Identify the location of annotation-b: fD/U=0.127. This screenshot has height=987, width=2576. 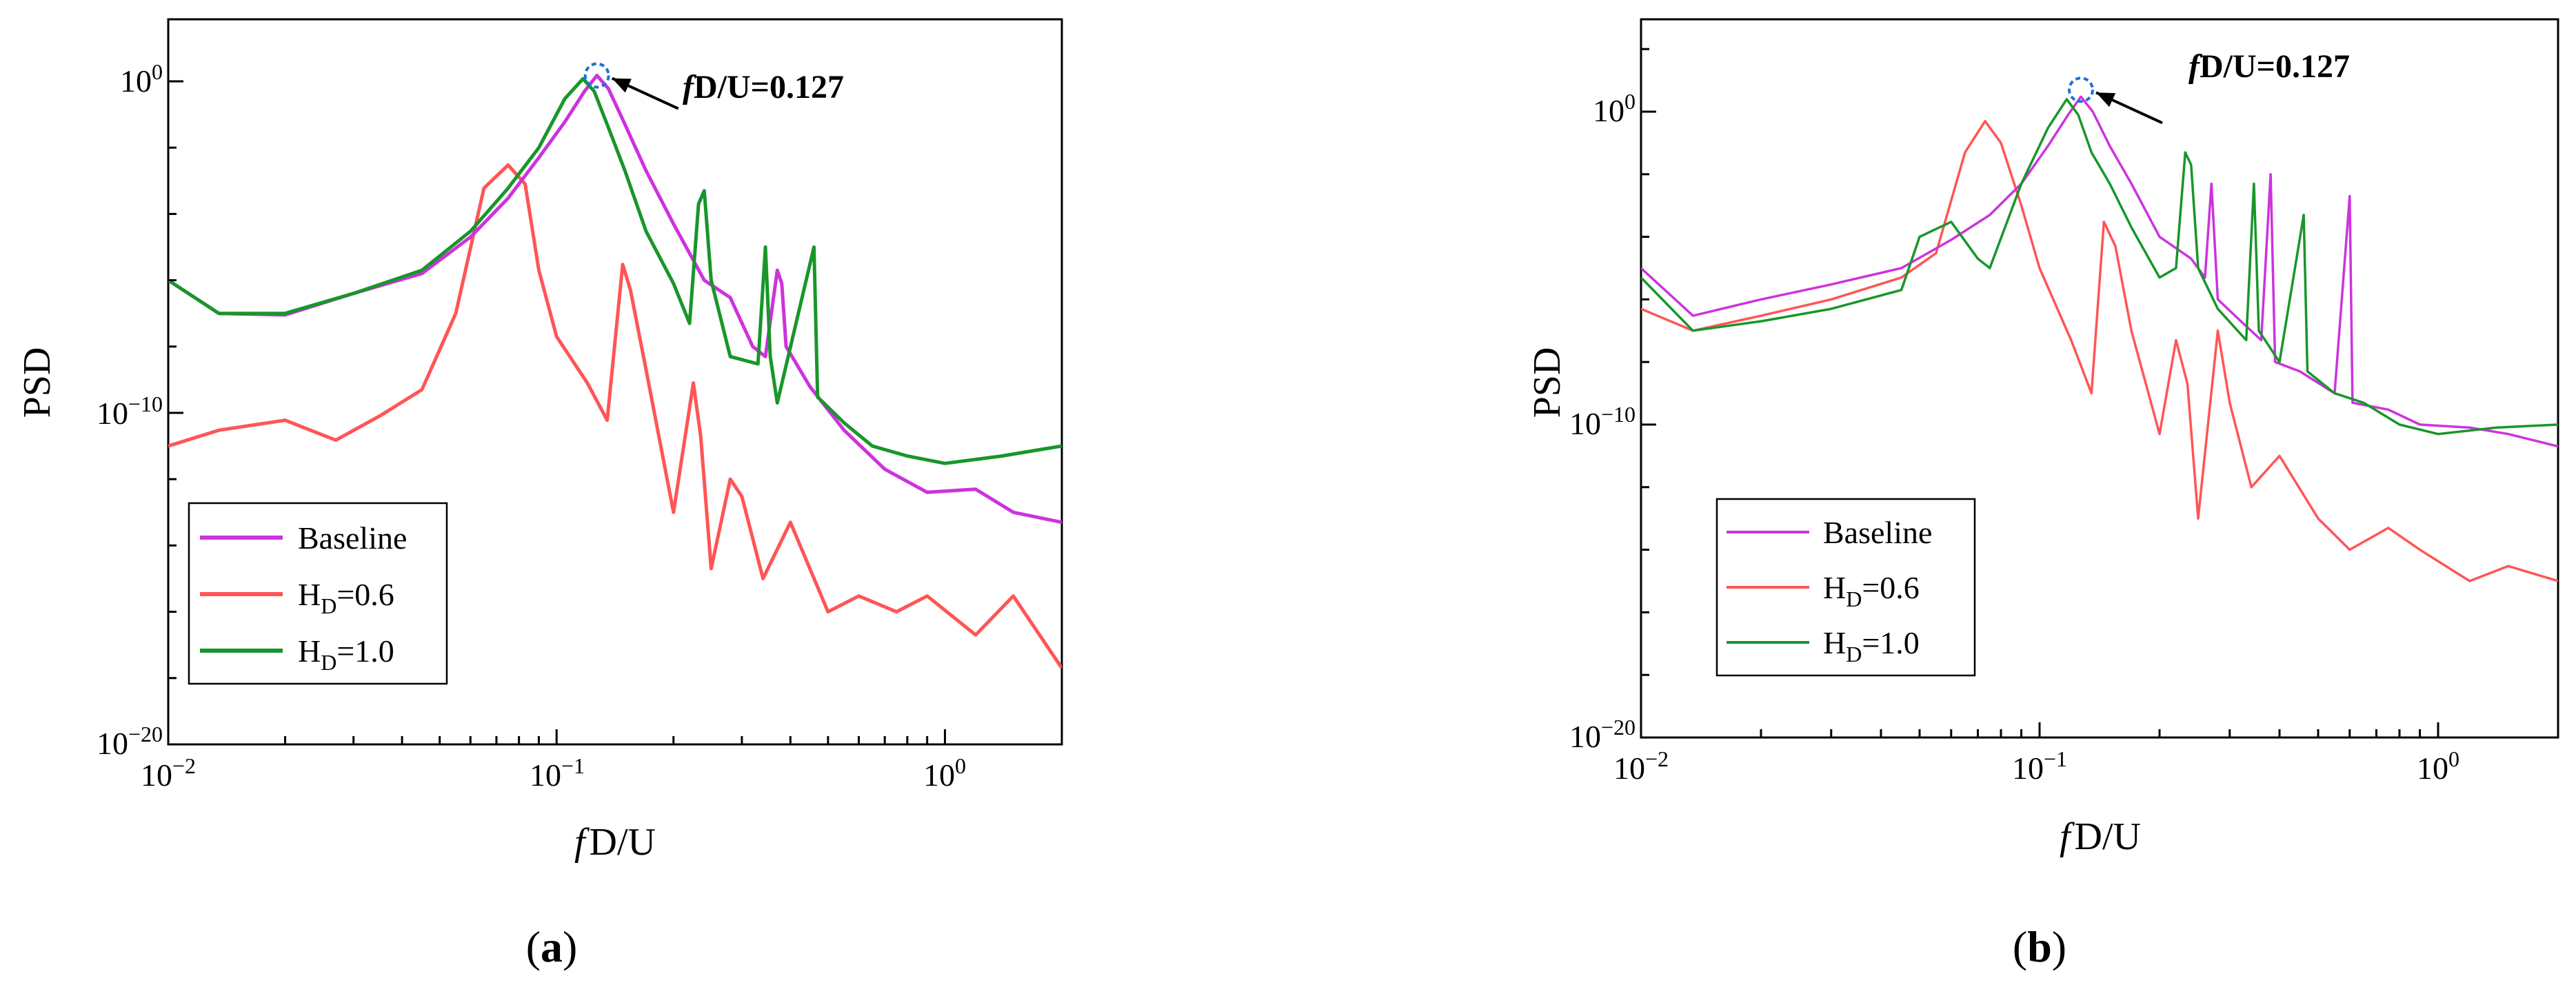
(2209, 86).